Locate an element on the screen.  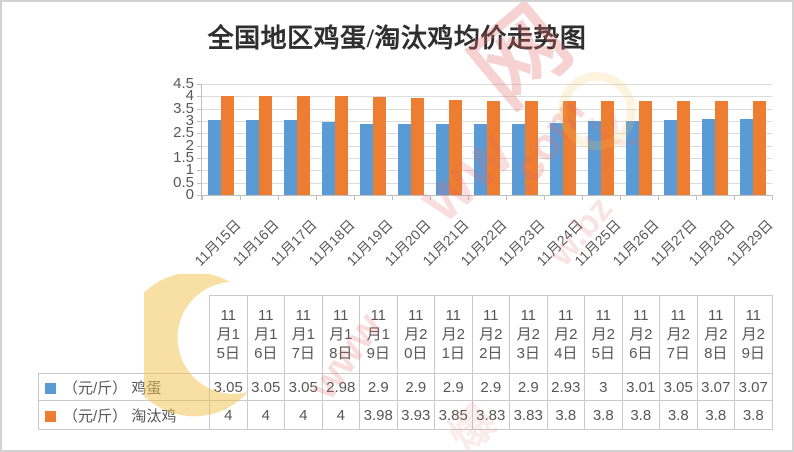
value-cell: 2.98 is located at coordinates (340, 387).